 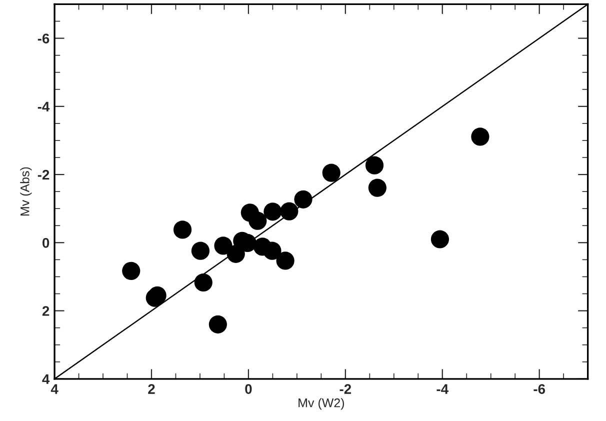 What do you see at coordinates (54, 389) in the screenshot?
I see `x-tick-label: 4` at bounding box center [54, 389].